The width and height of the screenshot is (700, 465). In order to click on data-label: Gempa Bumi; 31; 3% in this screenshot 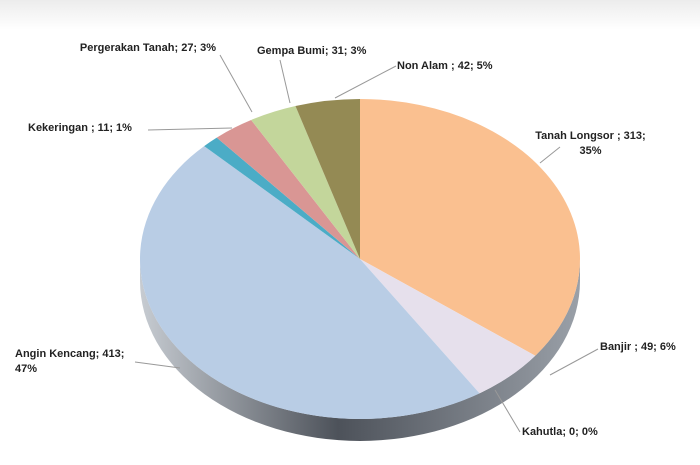, I will do `click(312, 51)`.